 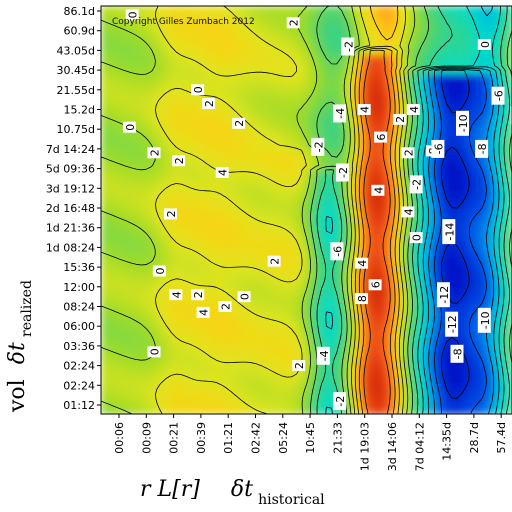 What do you see at coordinates (438, 148) in the screenshot?
I see `contour-label: -6` at bounding box center [438, 148].